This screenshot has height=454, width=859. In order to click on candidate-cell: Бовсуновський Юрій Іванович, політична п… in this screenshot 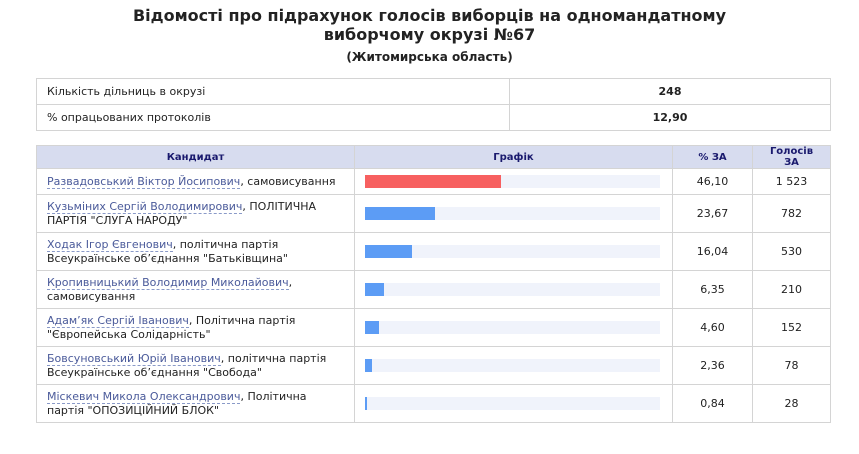, I will do `click(195, 365)`.